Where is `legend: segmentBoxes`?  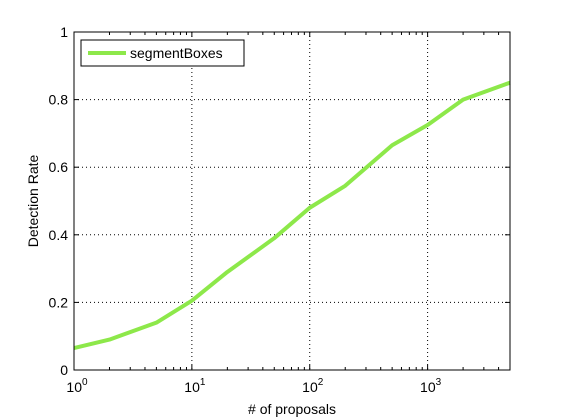 legend: segmentBoxes is located at coordinates (162, 53).